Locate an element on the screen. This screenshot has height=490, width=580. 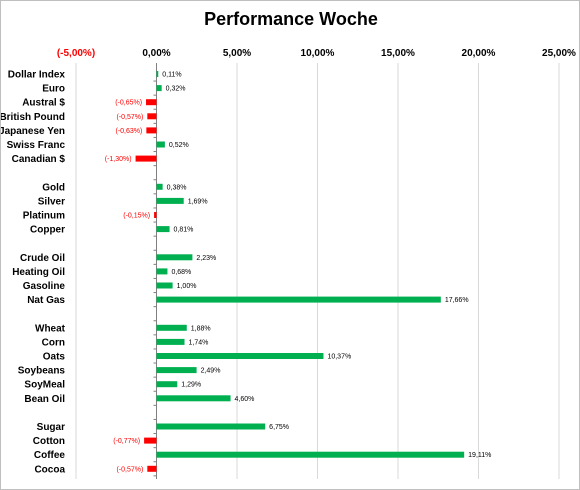
category-label: Gasoline is located at coordinates (44, 286).